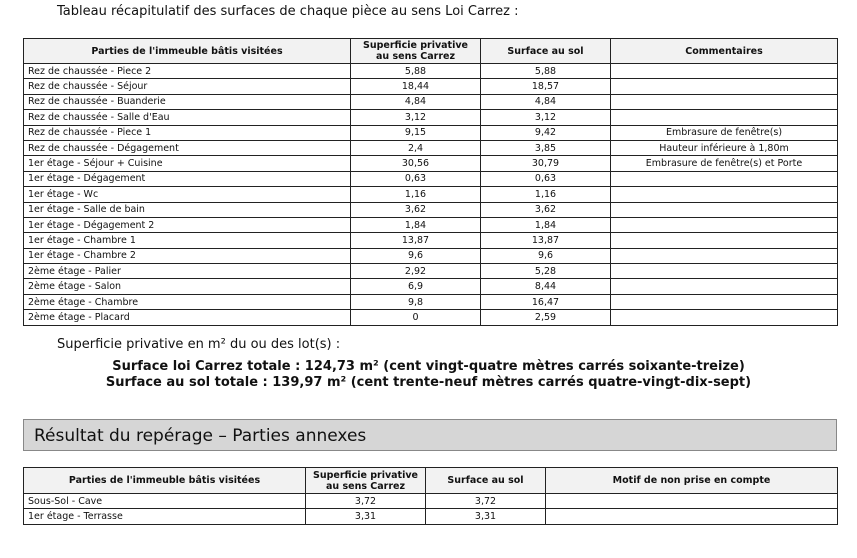  What do you see at coordinates (724, 132) in the screenshot?
I see `table-cell: Embrasure de fenêtre(s)` at bounding box center [724, 132].